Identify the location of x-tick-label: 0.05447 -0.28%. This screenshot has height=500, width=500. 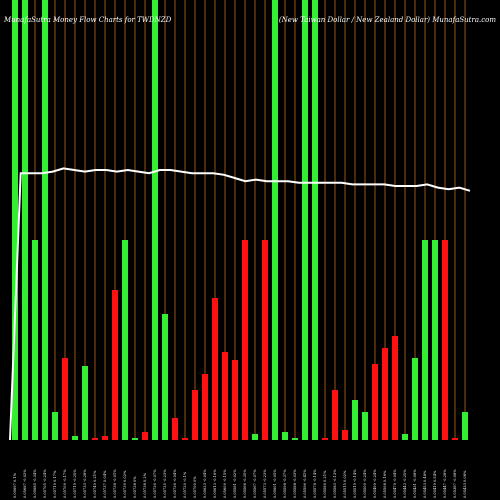
(445, 483).